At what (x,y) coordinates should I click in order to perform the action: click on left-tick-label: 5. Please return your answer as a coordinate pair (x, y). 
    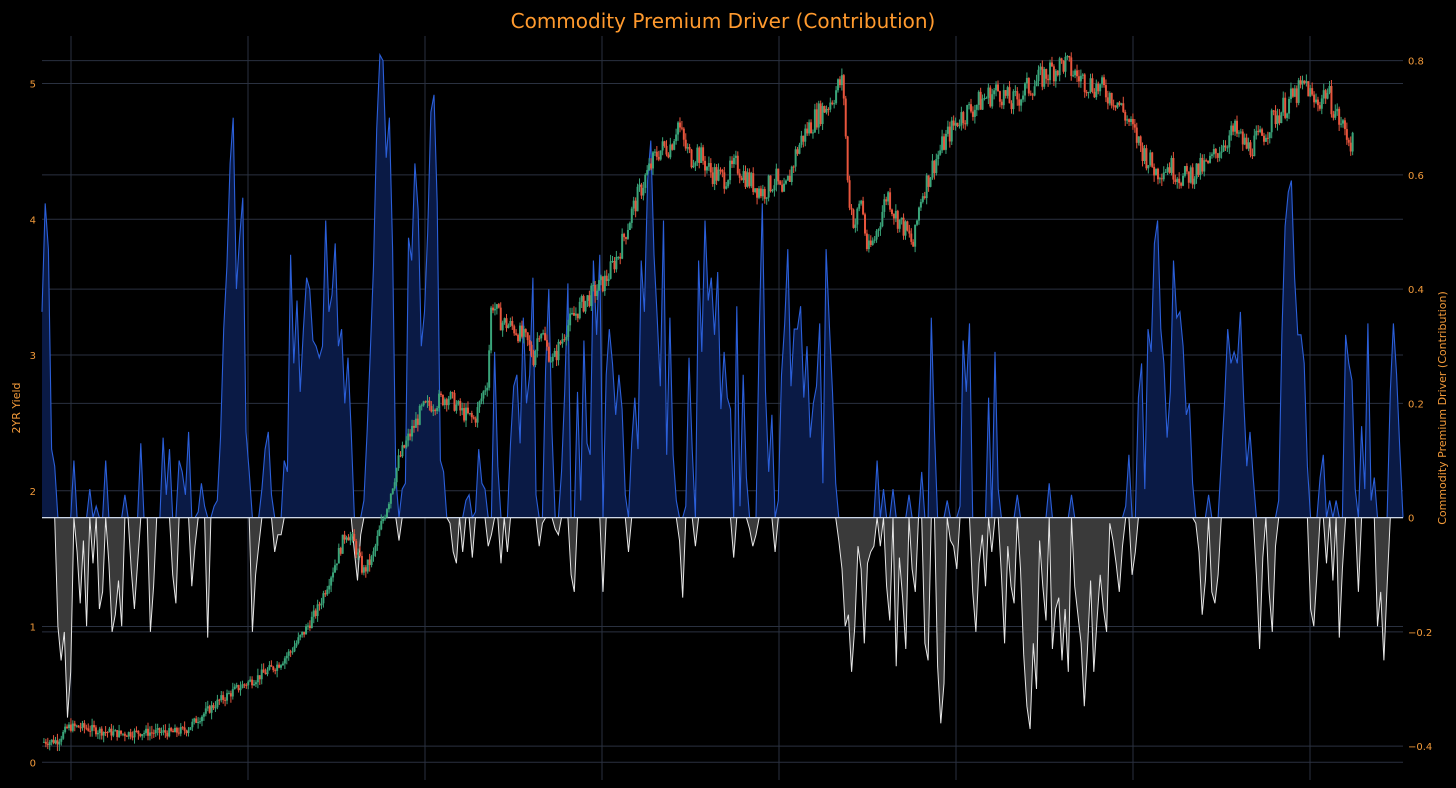
    Looking at the image, I should click on (33, 85).